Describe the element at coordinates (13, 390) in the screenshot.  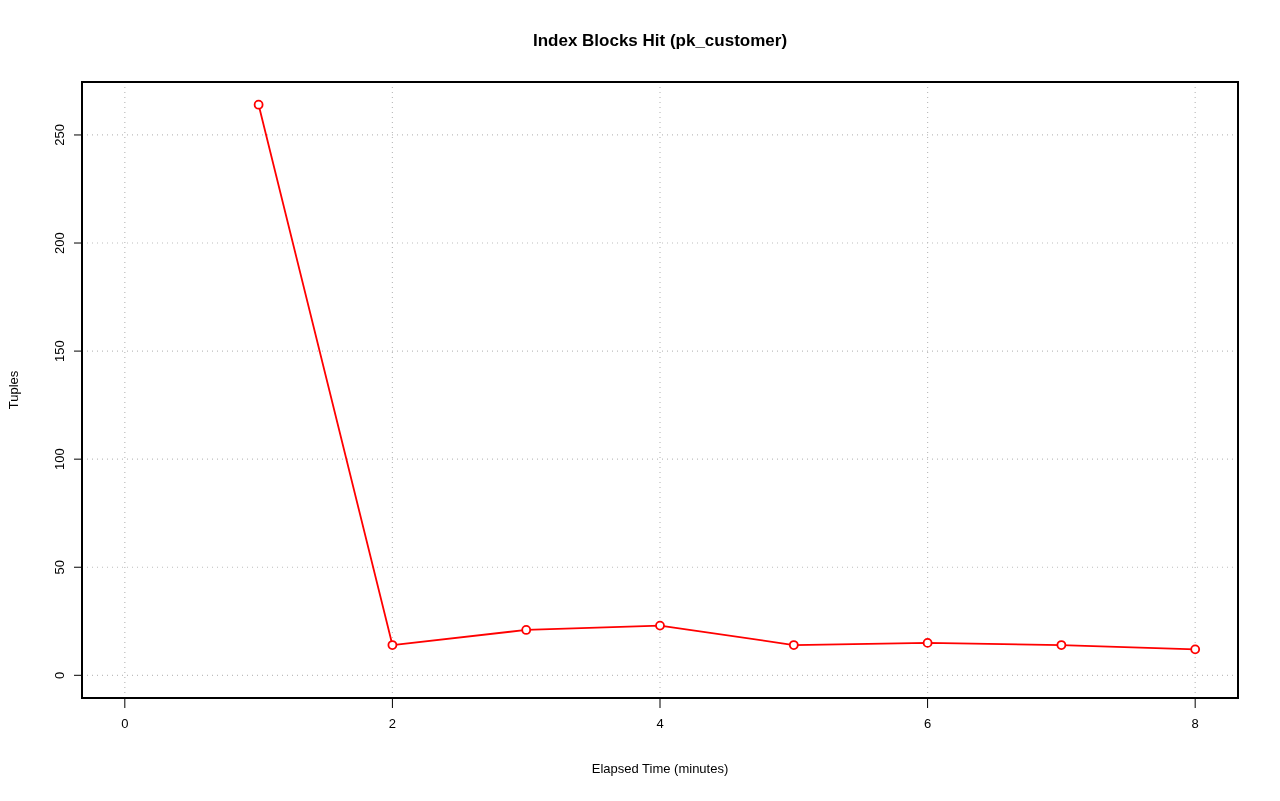
I see `y-axis-title: Tuples` at that location.